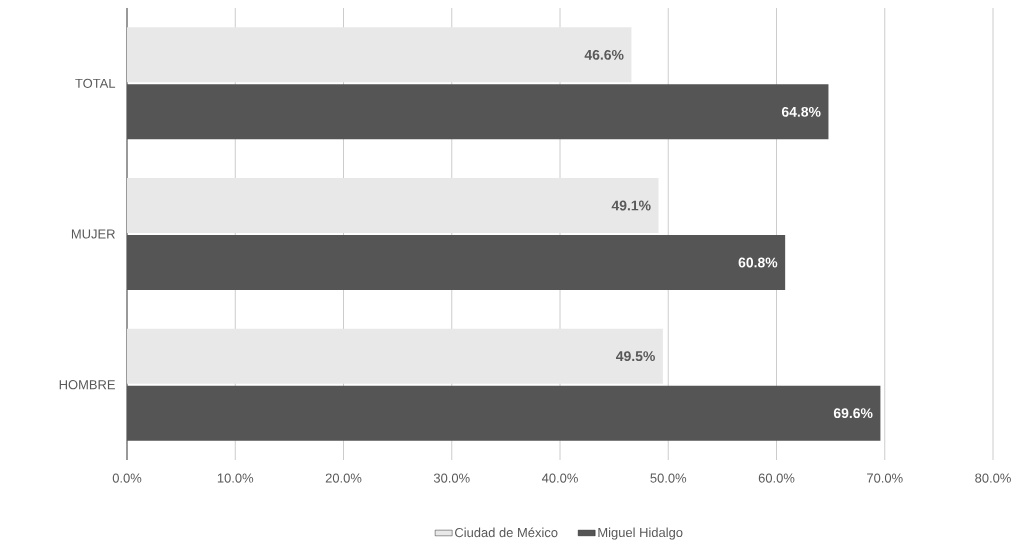 This screenshot has width=1027, height=560. I want to click on x-tick-label: 70.0%, so click(885, 478).